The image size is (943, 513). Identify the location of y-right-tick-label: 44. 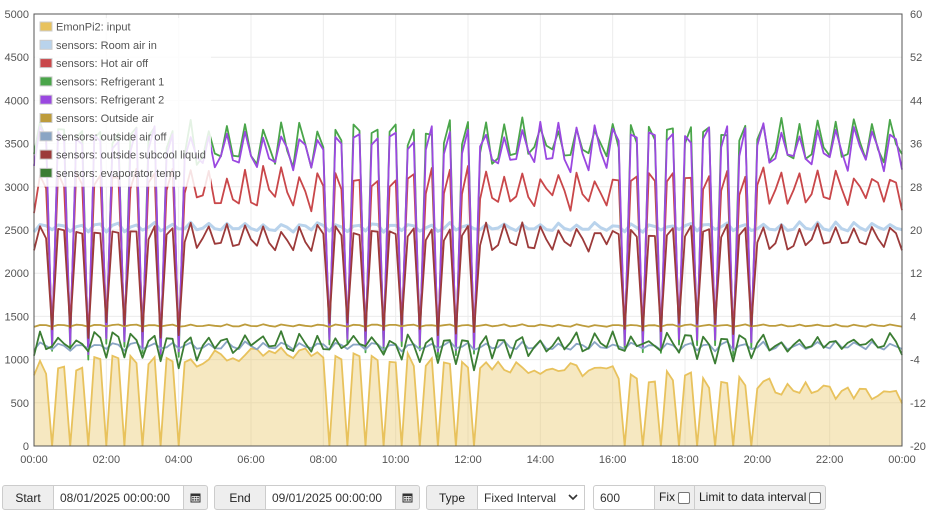
(916, 101).